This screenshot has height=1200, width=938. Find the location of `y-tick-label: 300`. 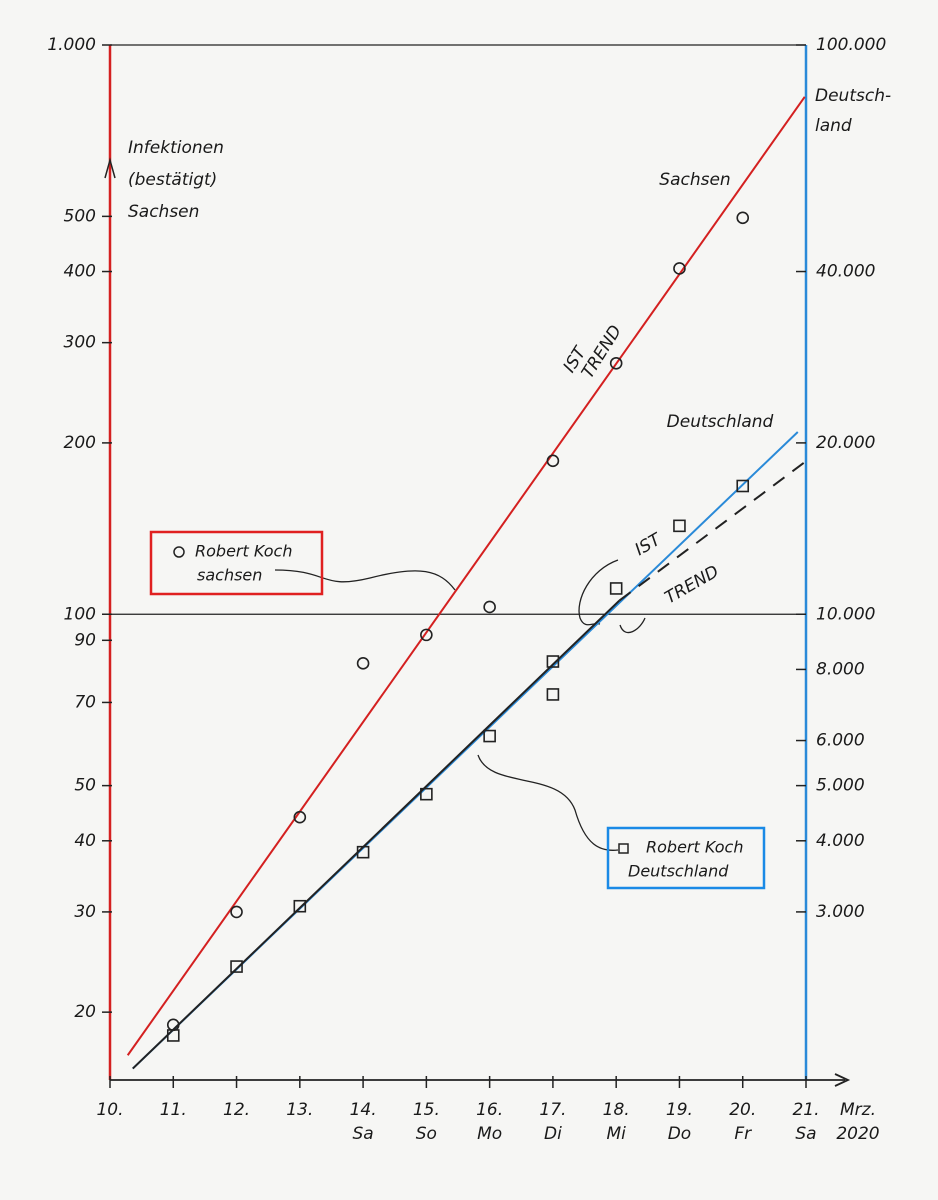

y-tick-label: 300 is located at coordinates (80, 343).